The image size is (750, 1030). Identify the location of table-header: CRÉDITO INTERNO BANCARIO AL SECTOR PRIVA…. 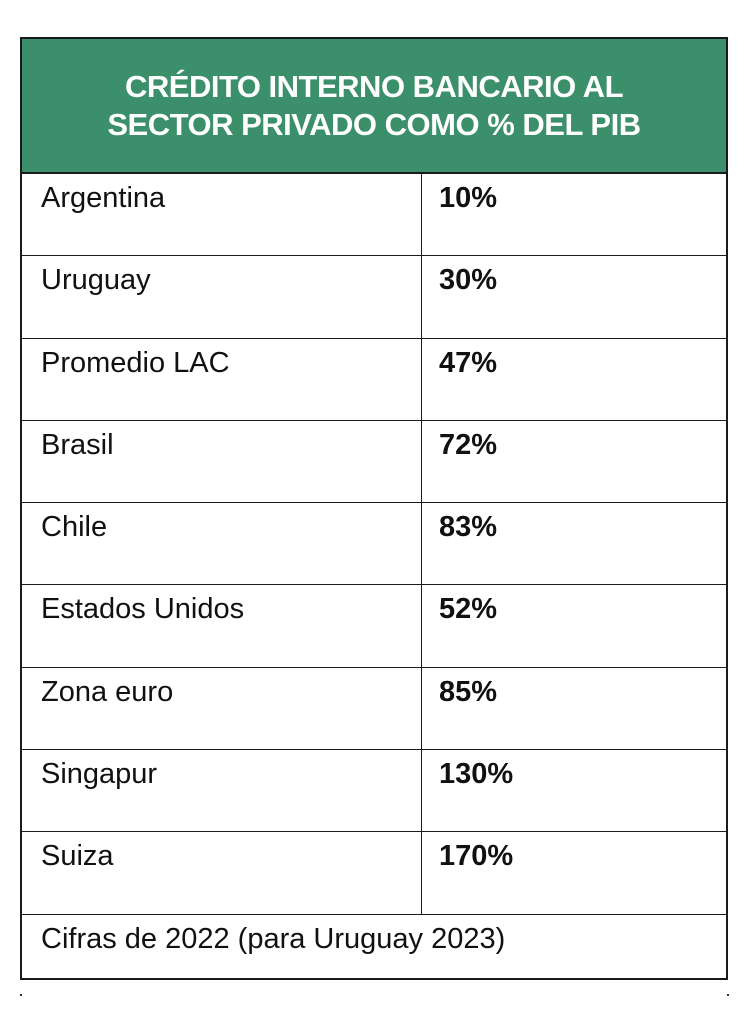
(374, 106).